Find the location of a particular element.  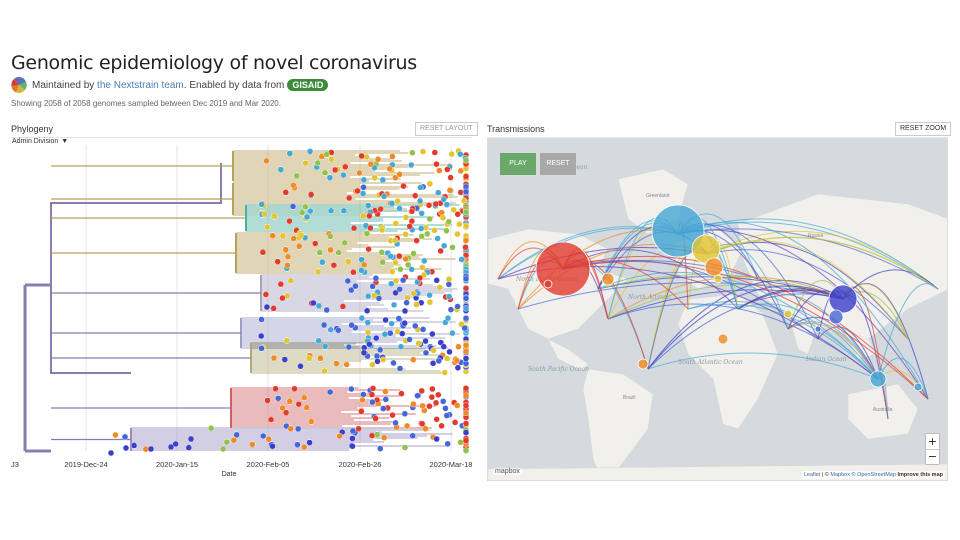

play-button: PLAY is located at coordinates (518, 164).